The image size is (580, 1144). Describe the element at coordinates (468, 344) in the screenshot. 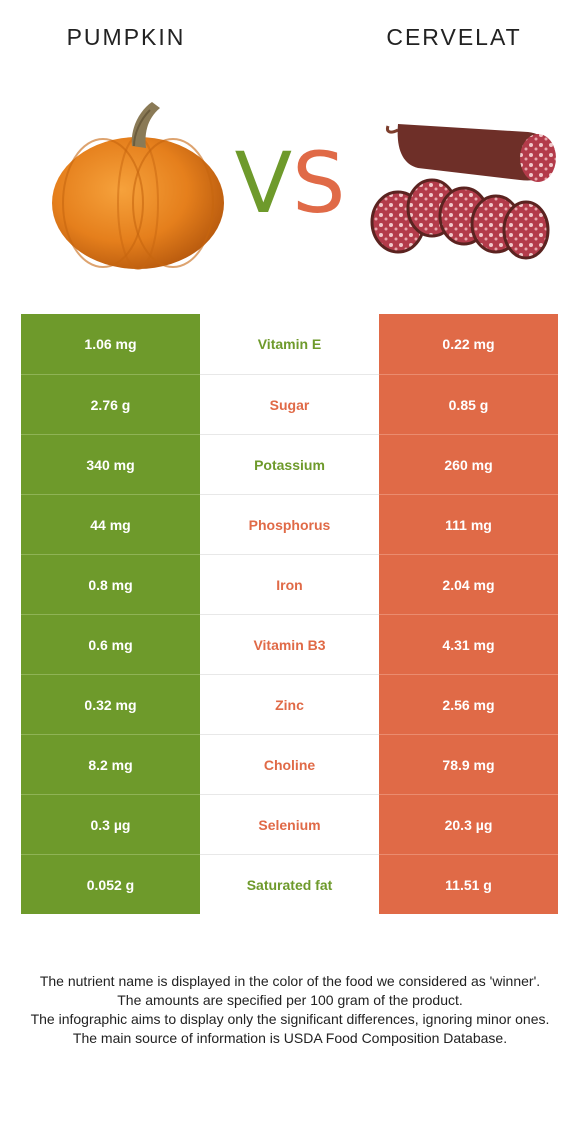

I see `cervelat-value: 0.22 mg` at that location.